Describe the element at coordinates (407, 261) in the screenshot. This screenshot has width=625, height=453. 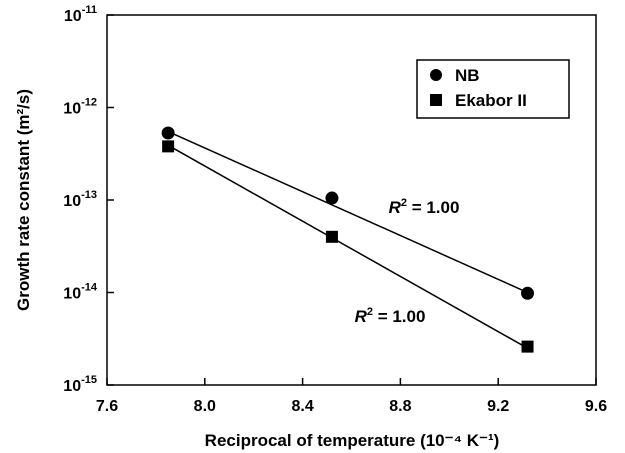
I see `annotations: R2 = 1.00 R2 = 1.00` at that location.